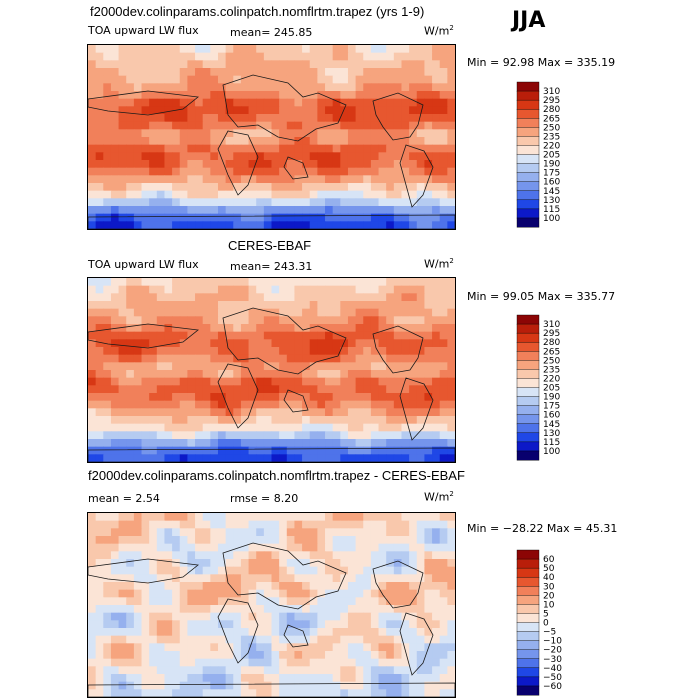  What do you see at coordinates (552, 660) in the screenshot?
I see `colorbar-tick-label: −30` at bounding box center [552, 660].